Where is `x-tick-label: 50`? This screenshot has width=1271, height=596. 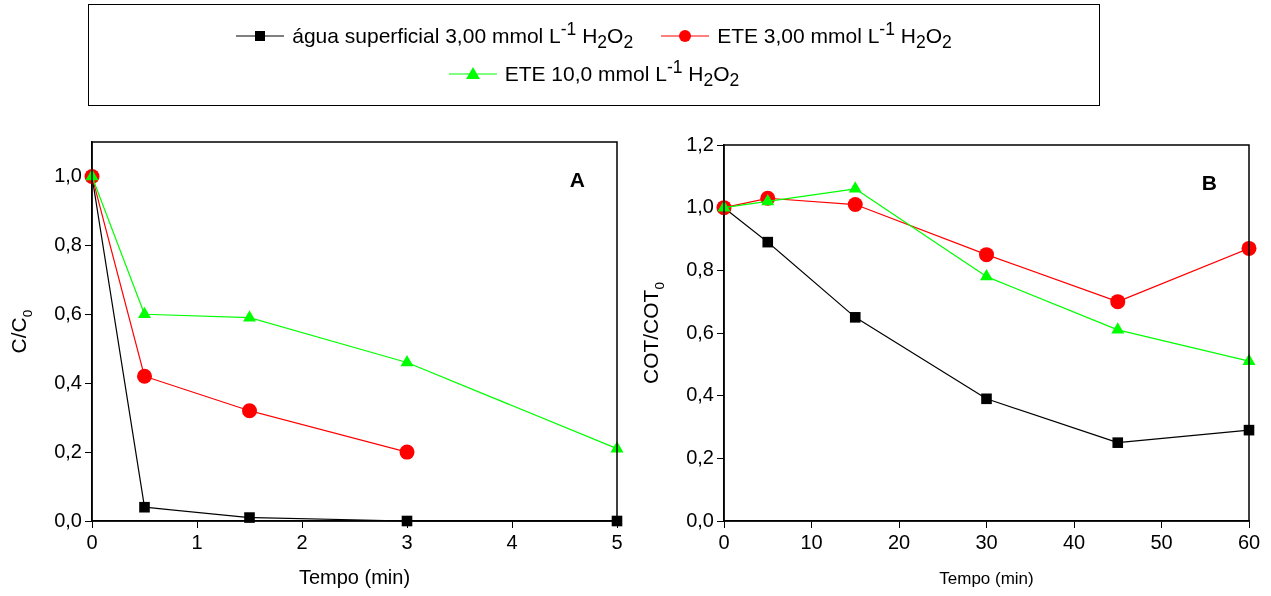 x-tick-label: 50 is located at coordinates (1161, 541).